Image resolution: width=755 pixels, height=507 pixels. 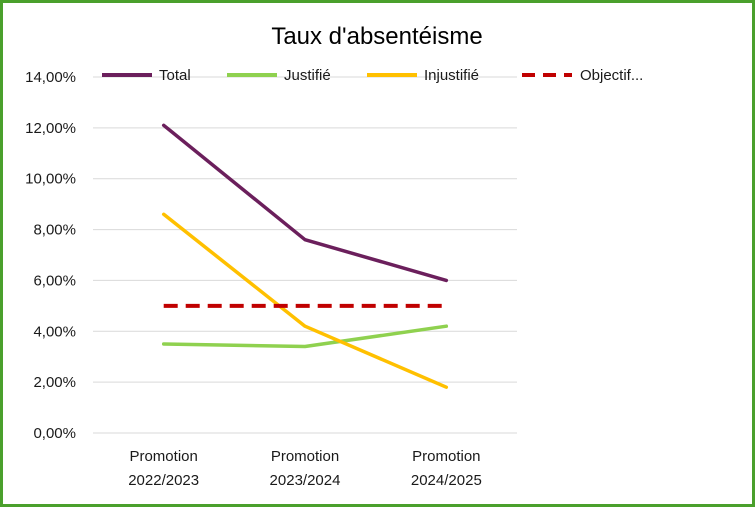 What do you see at coordinates (54, 331) in the screenshot?
I see `y-tick-label: 4,00%` at bounding box center [54, 331].